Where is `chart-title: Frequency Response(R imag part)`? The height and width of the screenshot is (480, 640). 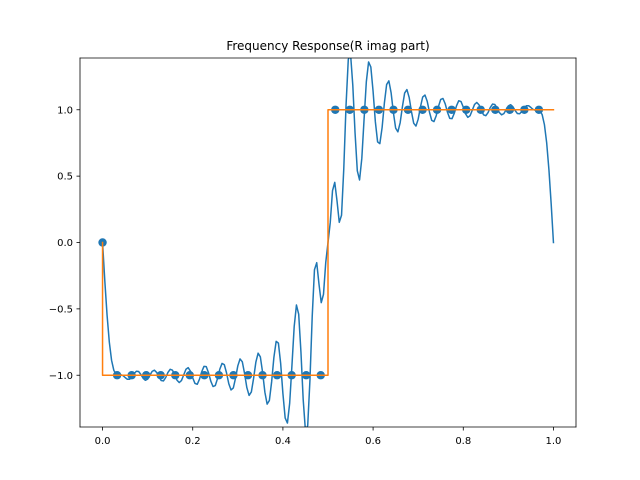
chart-title: Frequency Response(R imag part) is located at coordinates (327, 46).